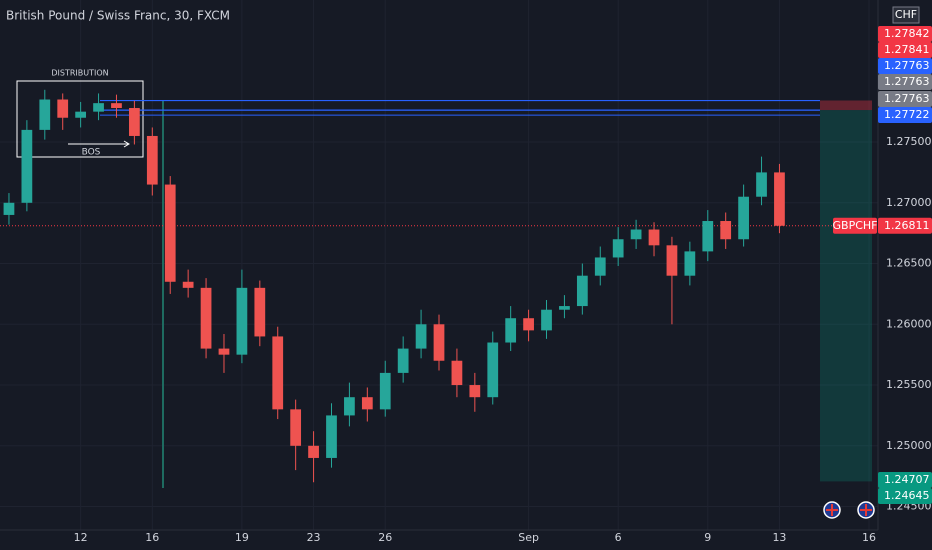  Describe the element at coordinates (909, 202) in the screenshot. I see `y-tick-label: 1.27000` at that location.